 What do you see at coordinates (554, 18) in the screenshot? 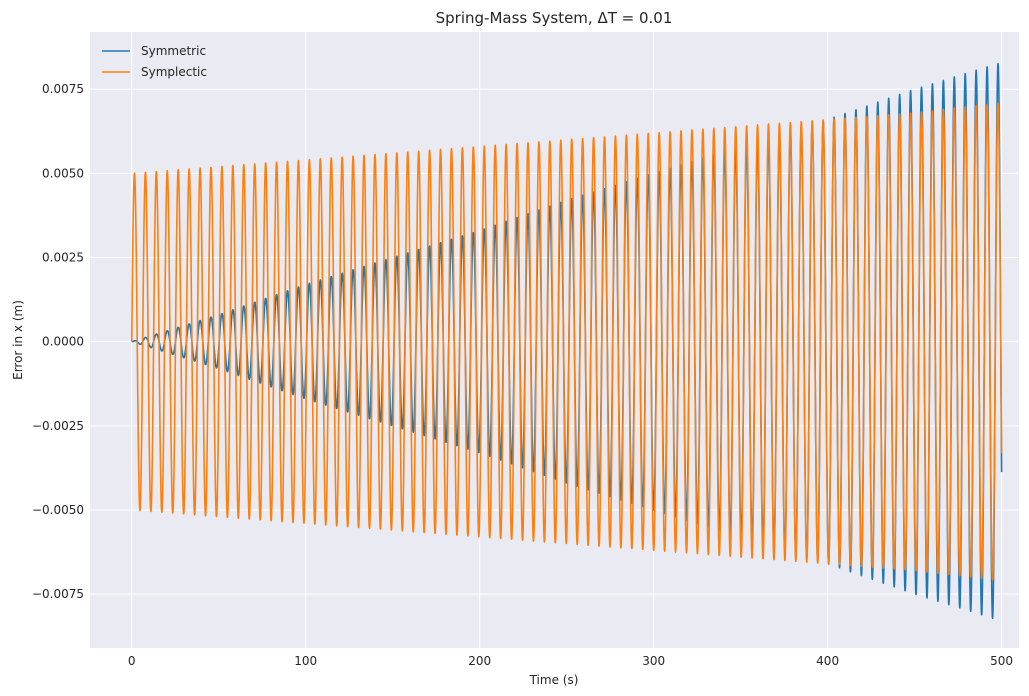
I see `chart-title: Spring-Mass System, ΔT = 0.01` at bounding box center [554, 18].